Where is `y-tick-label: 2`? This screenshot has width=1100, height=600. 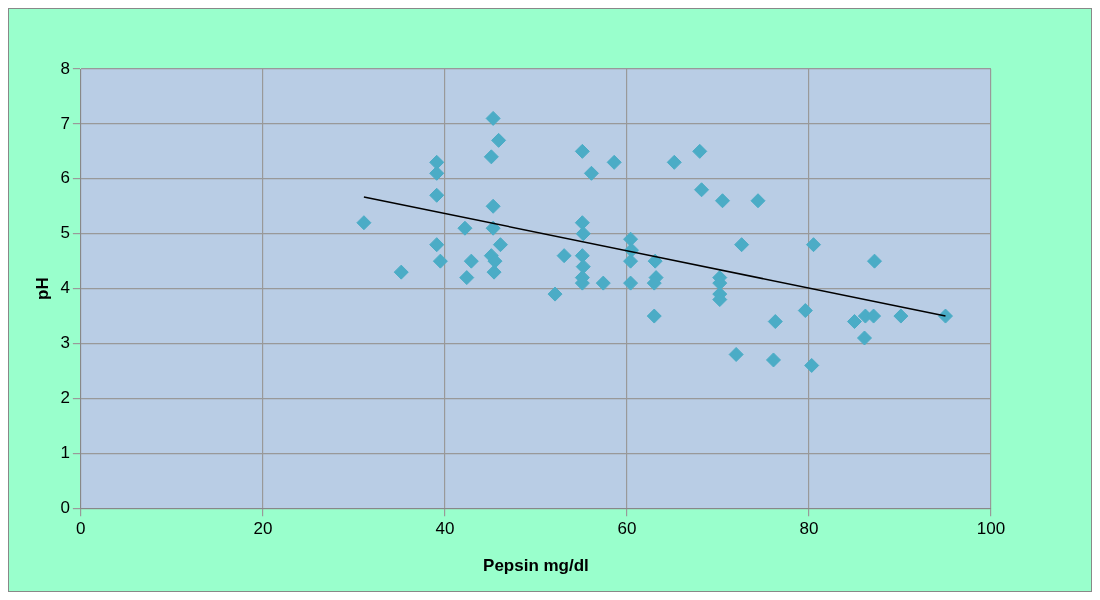
y-tick-label: 2 is located at coordinates (65, 398).